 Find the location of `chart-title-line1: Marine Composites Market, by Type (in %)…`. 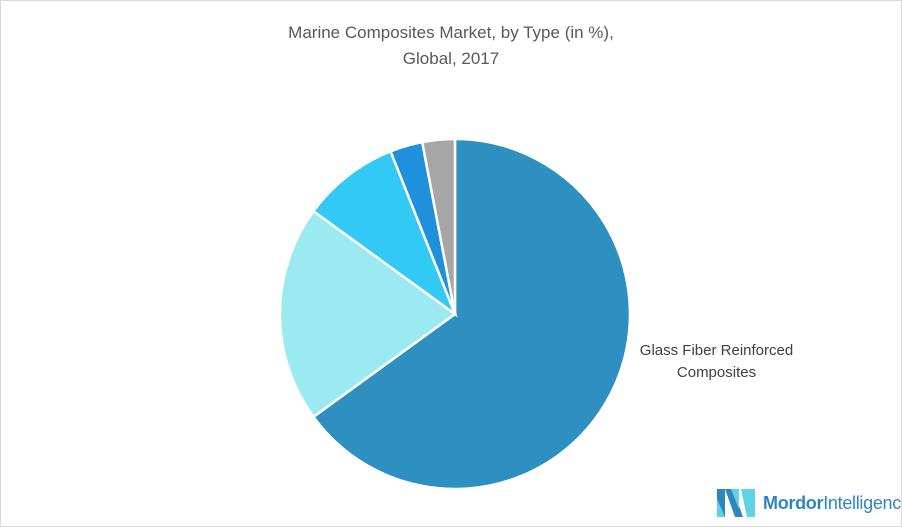

chart-title-line1: Marine Composites Market, by Type (in %)… is located at coordinates (451, 32).